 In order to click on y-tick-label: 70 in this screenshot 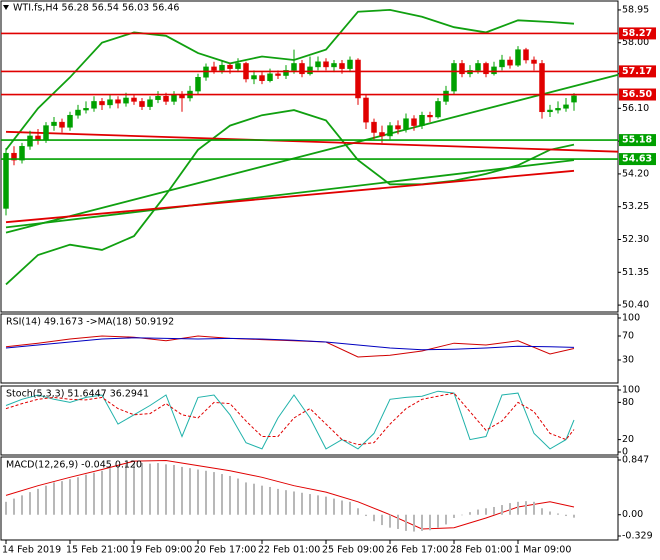, I will do `click(628, 336)`.